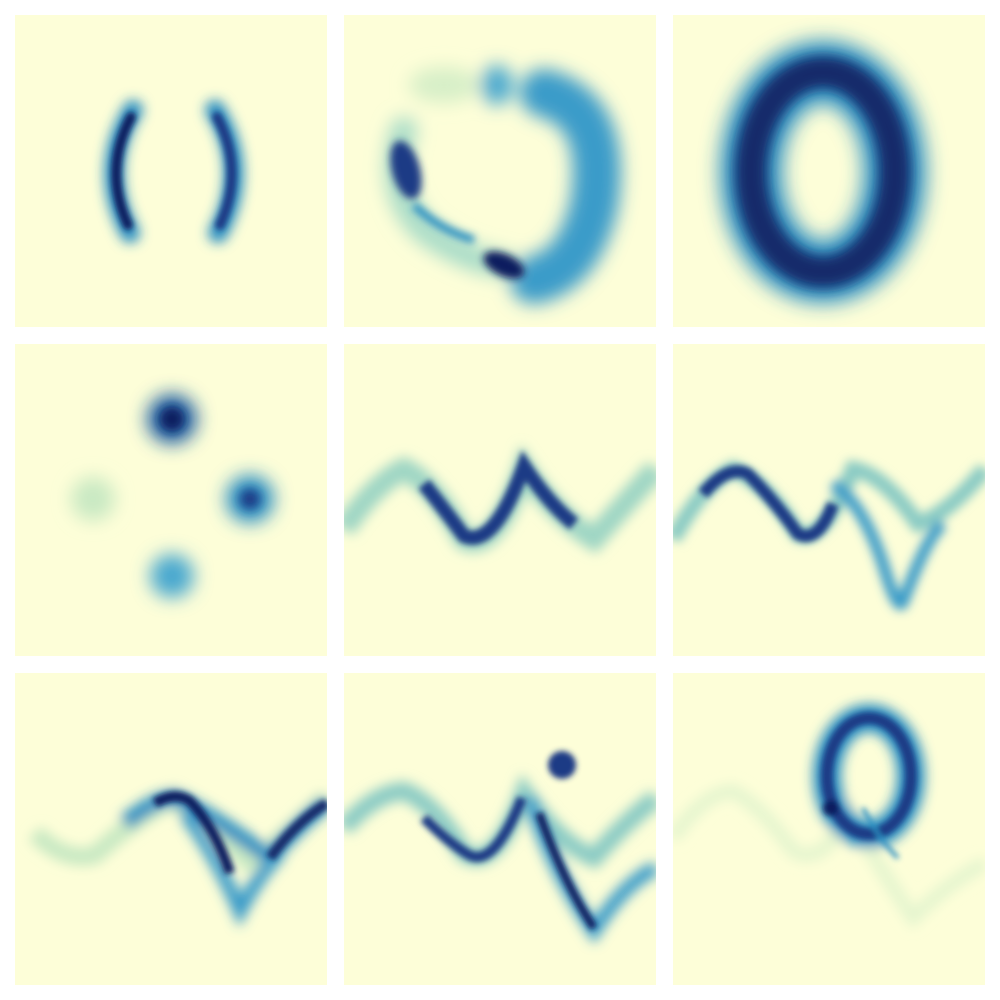  I want to click on four-blobs-plot, so click(172, 496).